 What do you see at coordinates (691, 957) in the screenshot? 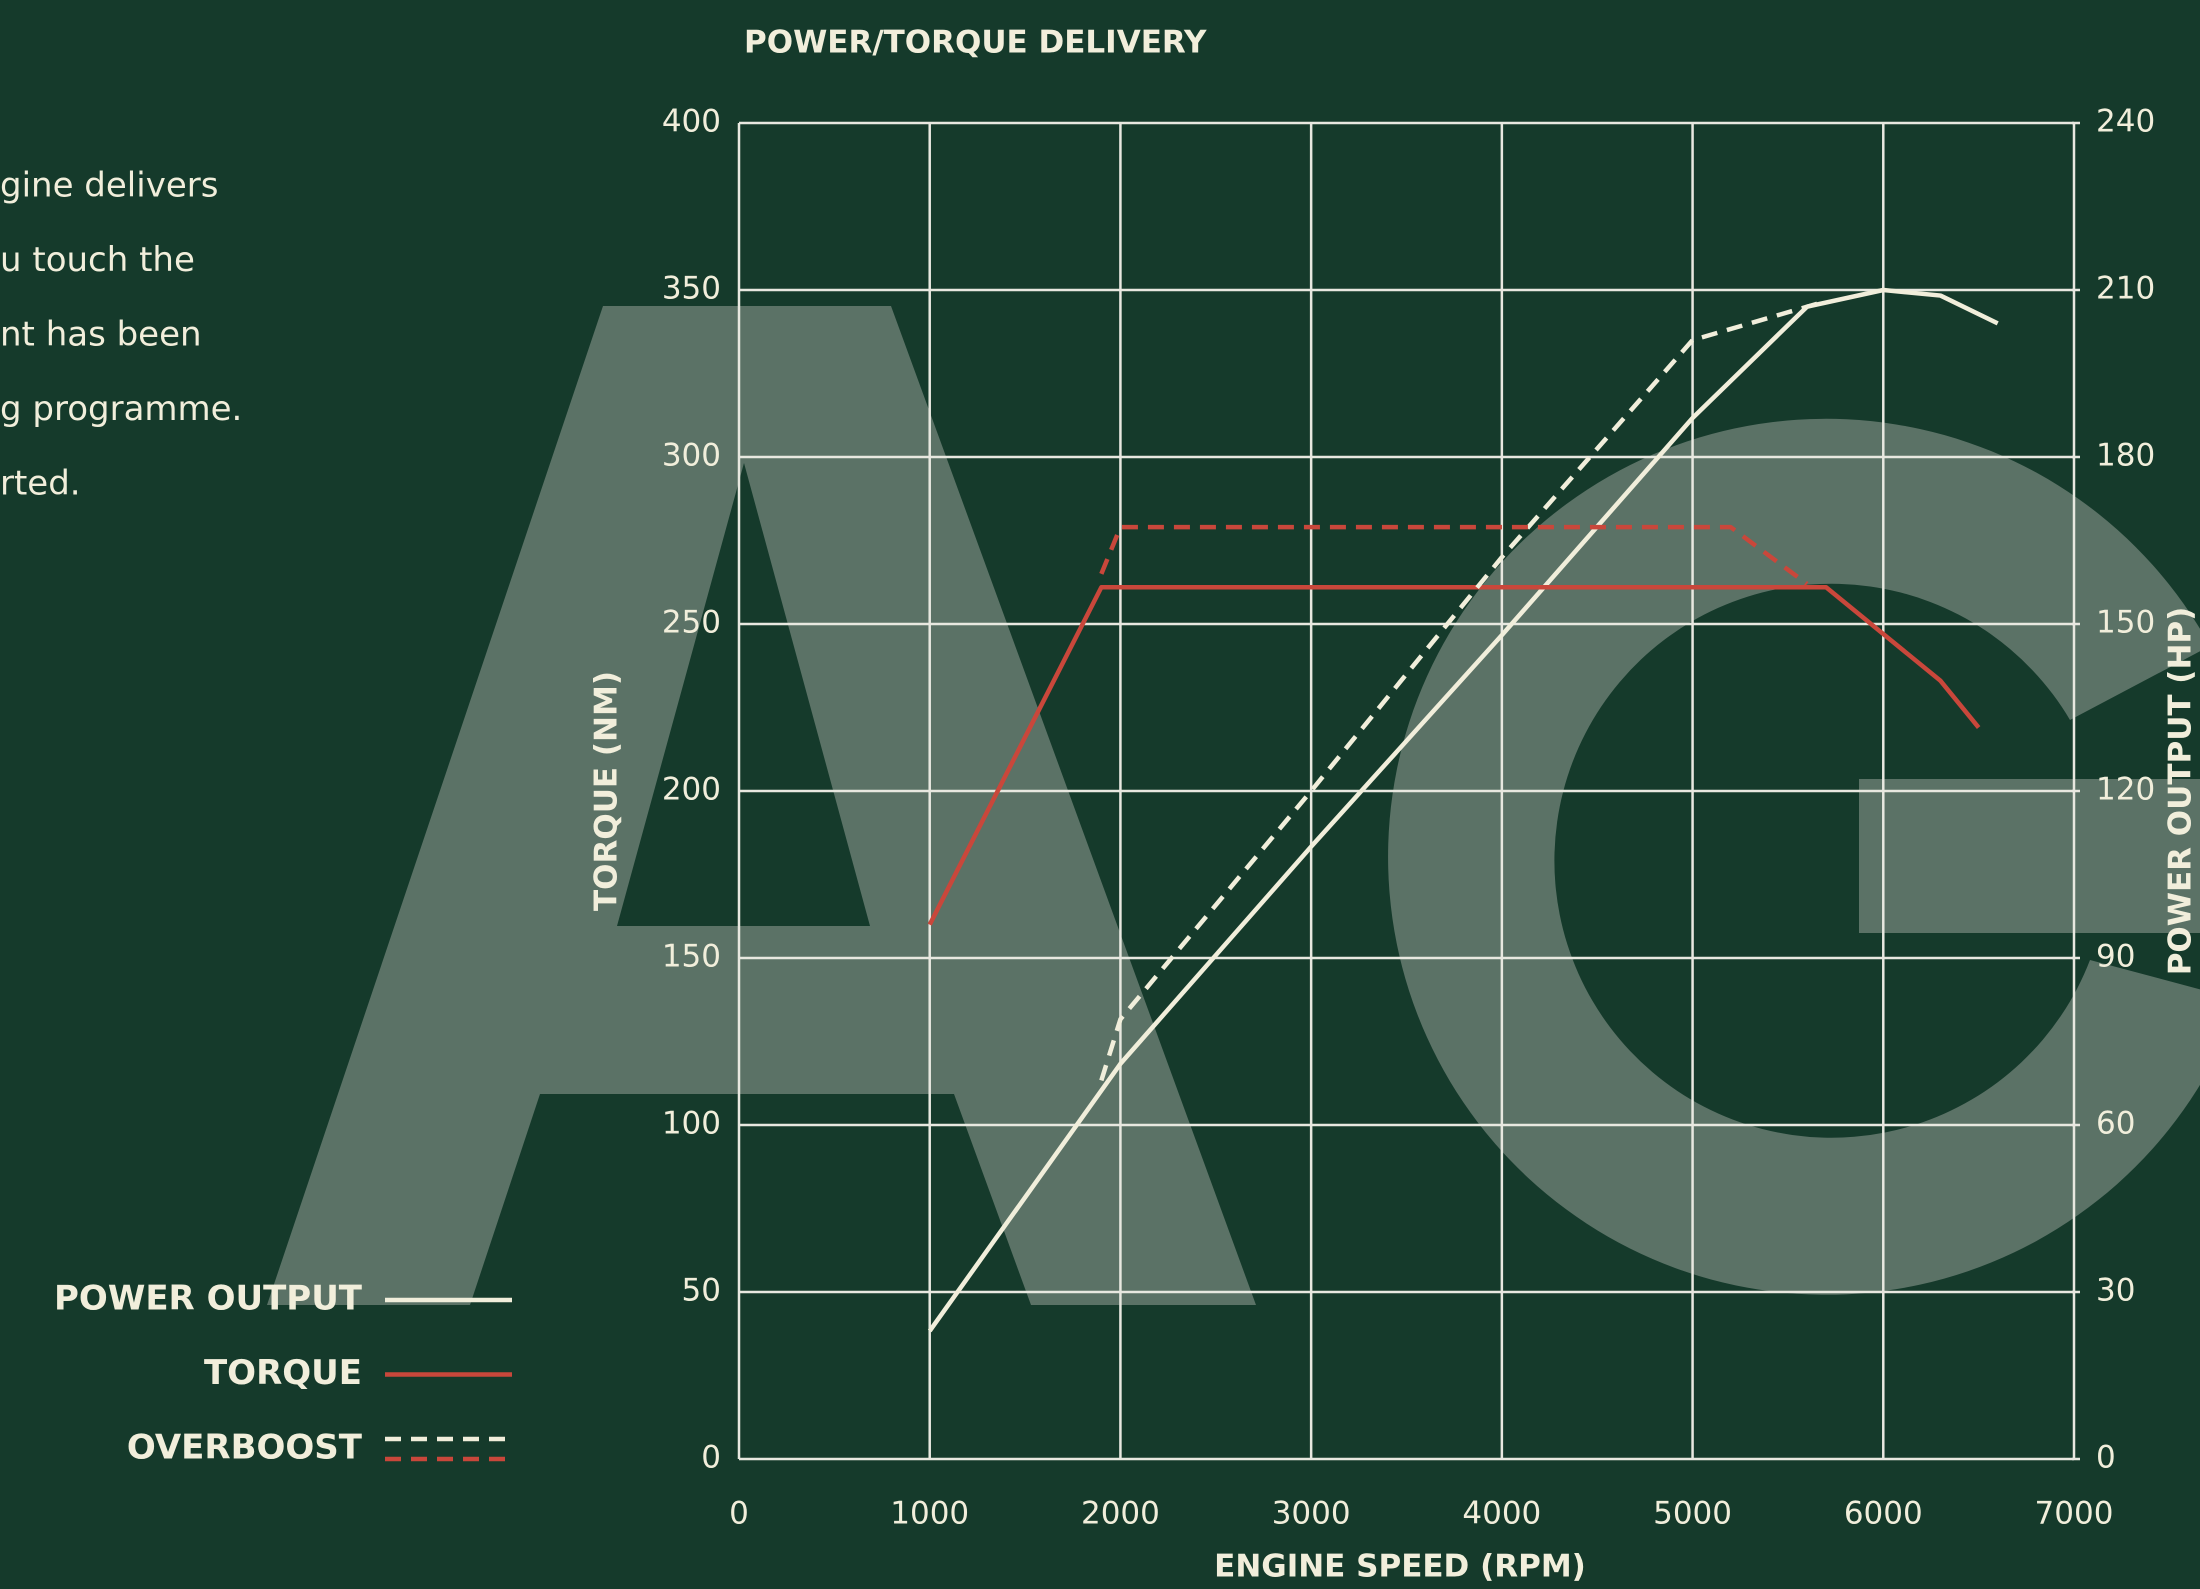
I see `y-tick-label: 150` at bounding box center [691, 957].